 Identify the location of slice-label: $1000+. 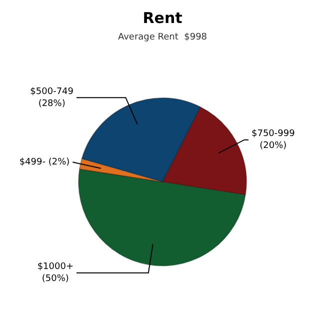
(55, 267).